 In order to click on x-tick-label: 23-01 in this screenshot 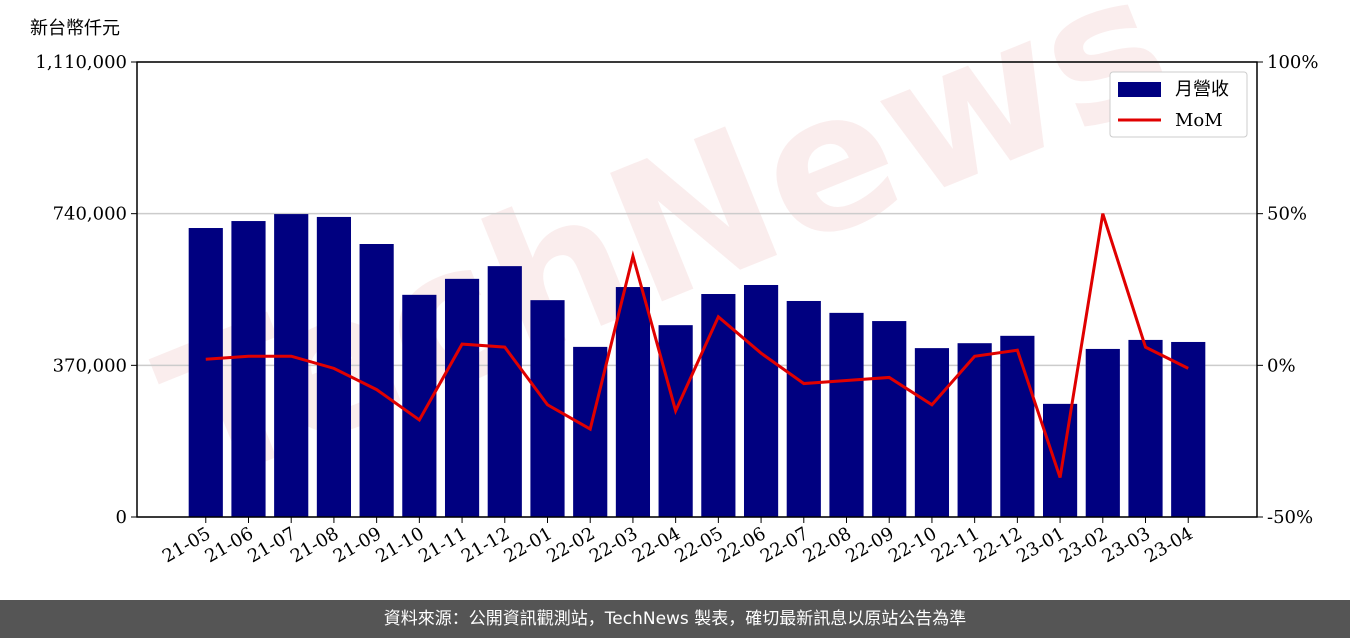, I will do `click(1040, 545)`.